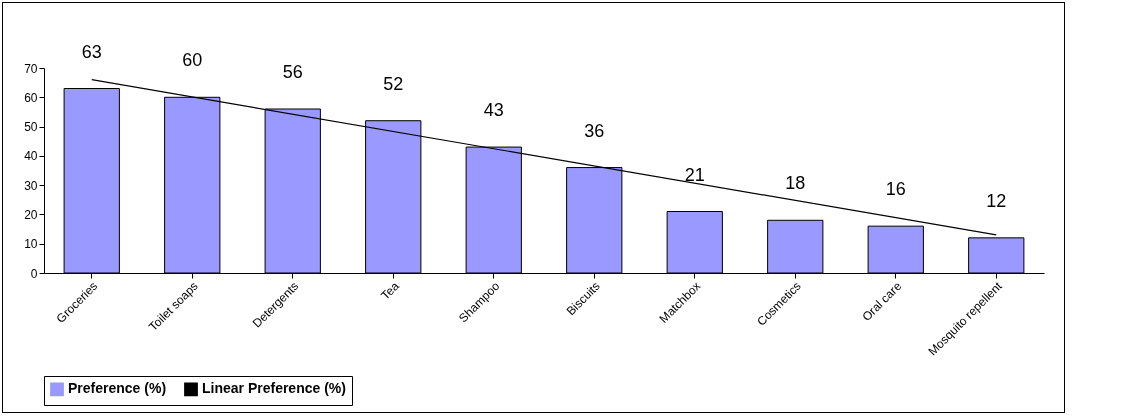 The width and height of the screenshot is (1123, 418). I want to click on y-tick-label: 20, so click(31, 214).